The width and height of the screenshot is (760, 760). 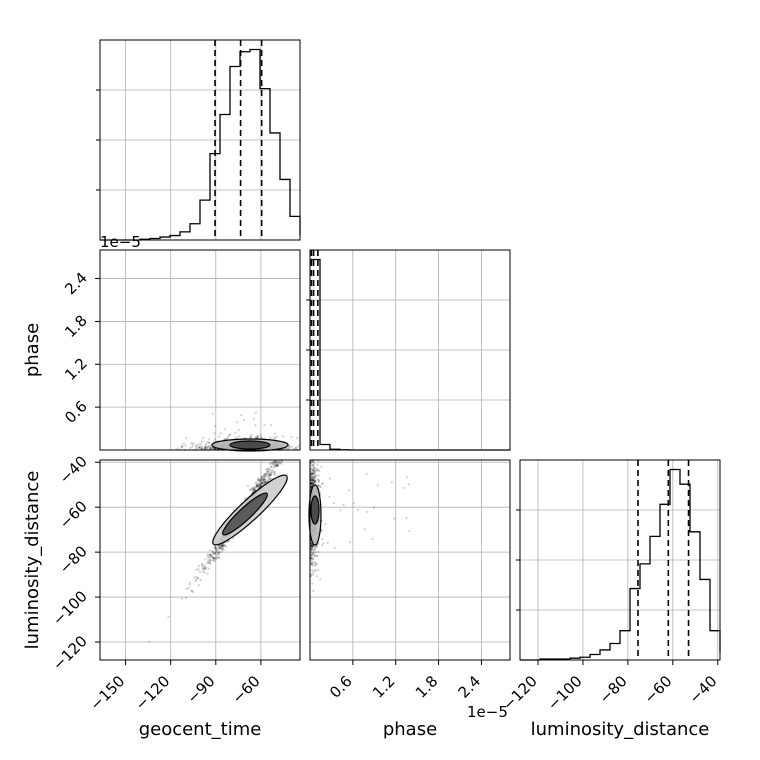 I want to click on x-axis-label-phase: phase, so click(x=410, y=729).